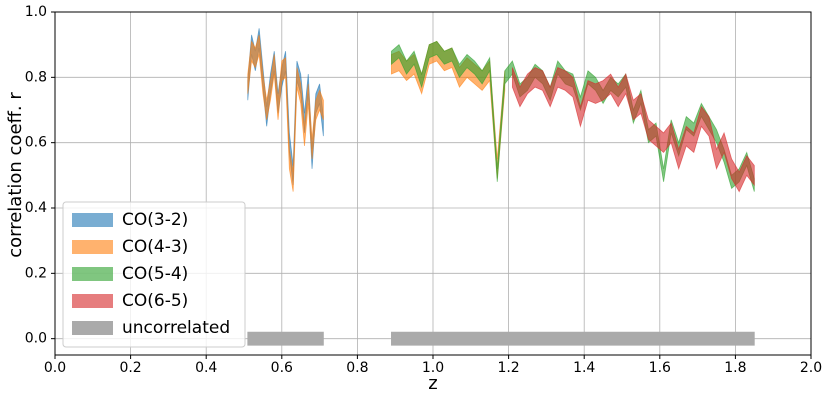 The height and width of the screenshot is (403, 830). I want to click on legend-label: CO(6-5), so click(155, 301).